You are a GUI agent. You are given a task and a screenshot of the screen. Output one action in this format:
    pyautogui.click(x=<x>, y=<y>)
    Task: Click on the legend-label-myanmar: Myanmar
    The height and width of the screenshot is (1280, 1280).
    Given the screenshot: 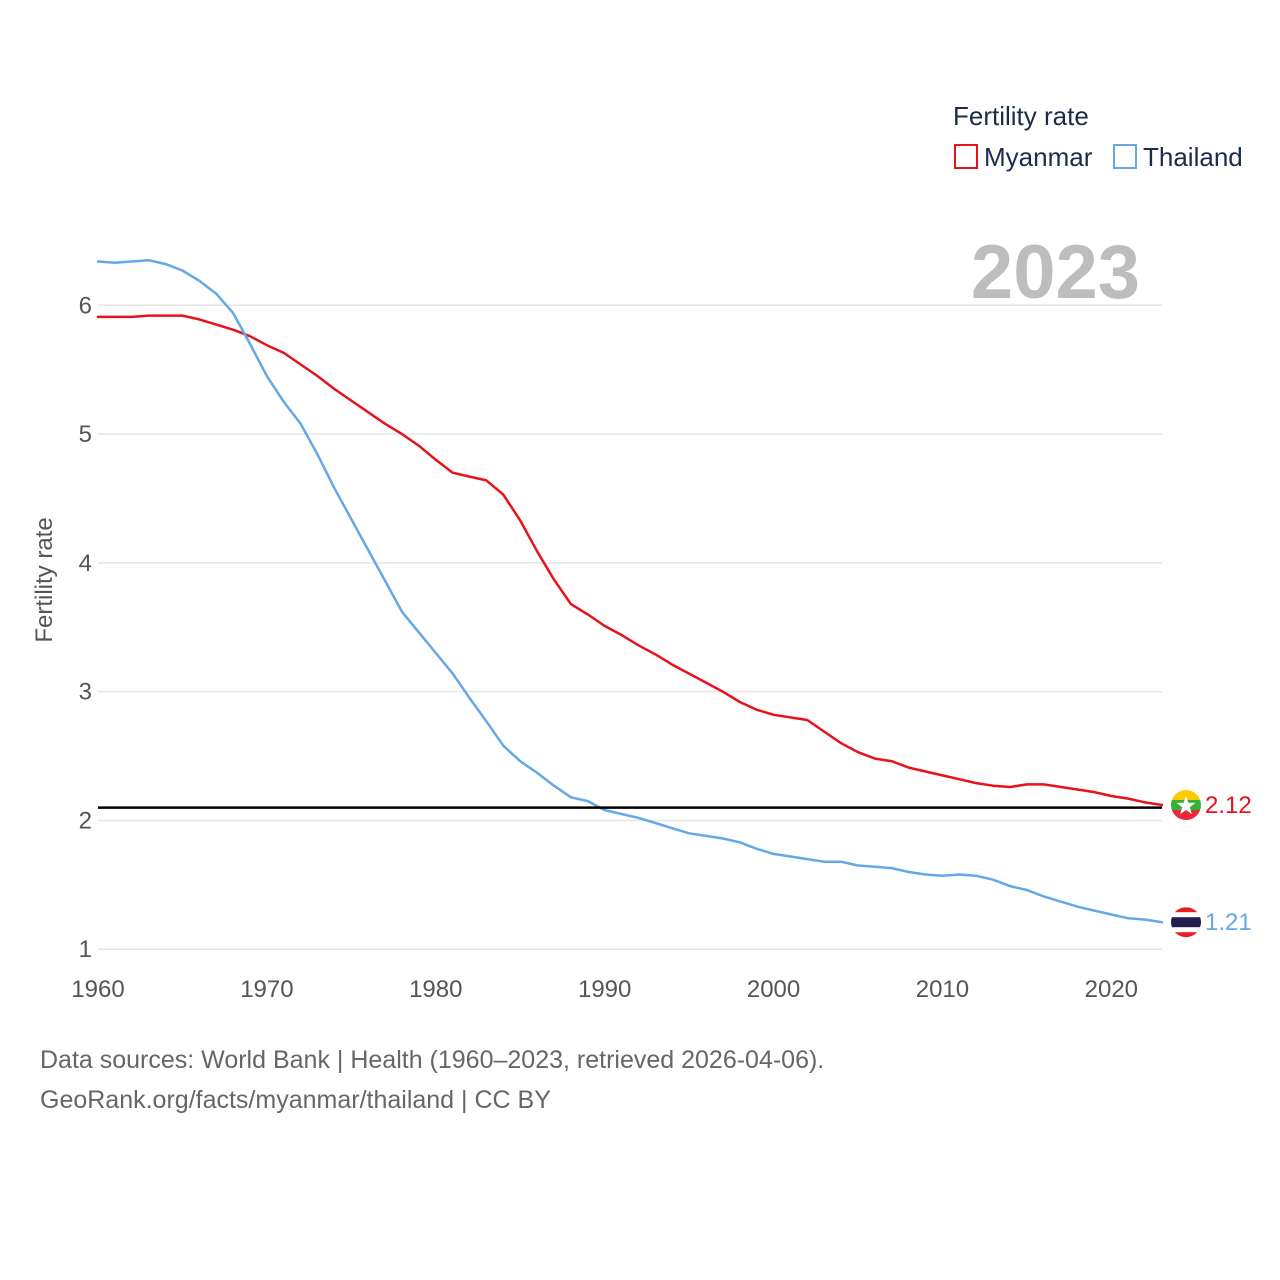 What is the action you would take?
    pyautogui.click(x=1038, y=157)
    